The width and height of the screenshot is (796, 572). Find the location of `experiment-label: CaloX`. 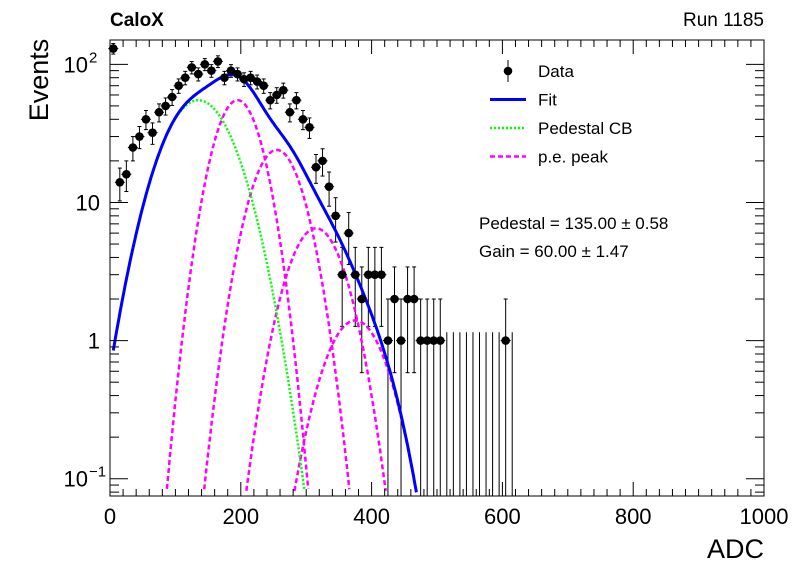

experiment-label: CaloX is located at coordinates (137, 20).